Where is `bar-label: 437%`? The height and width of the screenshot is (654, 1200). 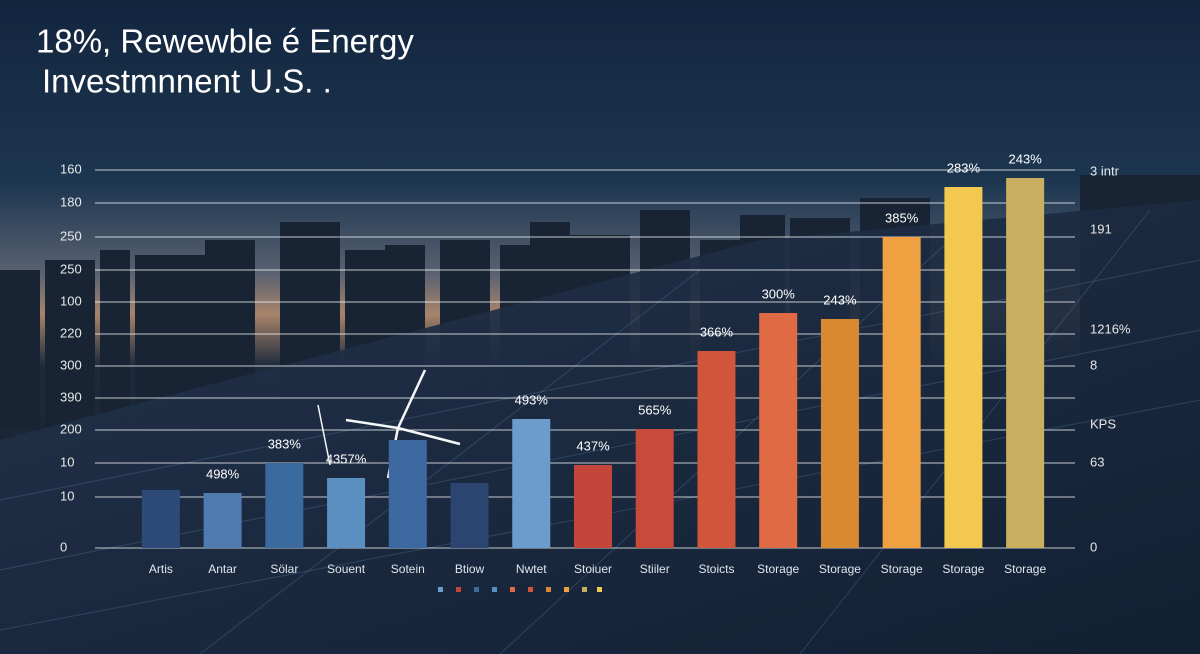 bar-label: 437% is located at coordinates (593, 445).